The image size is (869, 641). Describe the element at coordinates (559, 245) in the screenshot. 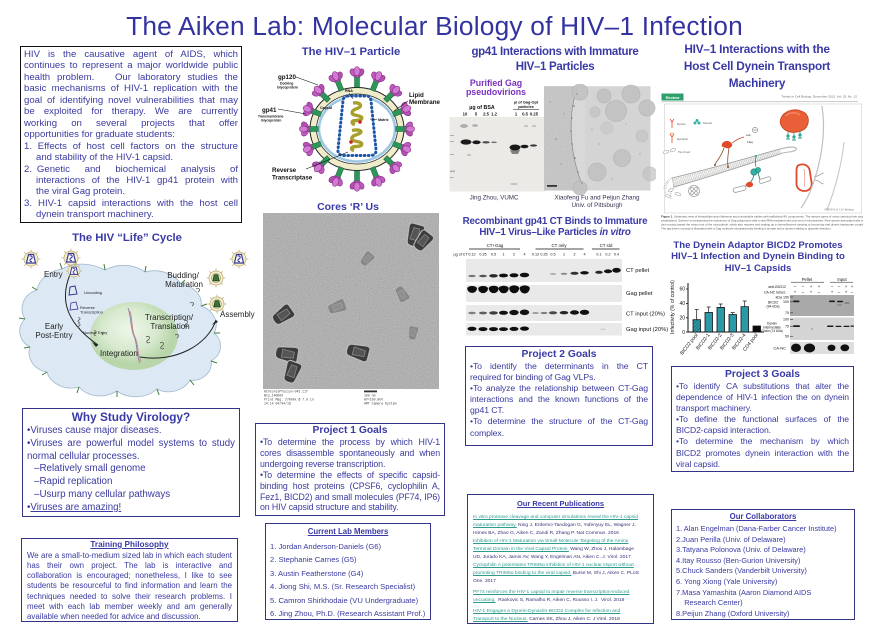

I see `svg-text: CT only` at that location.